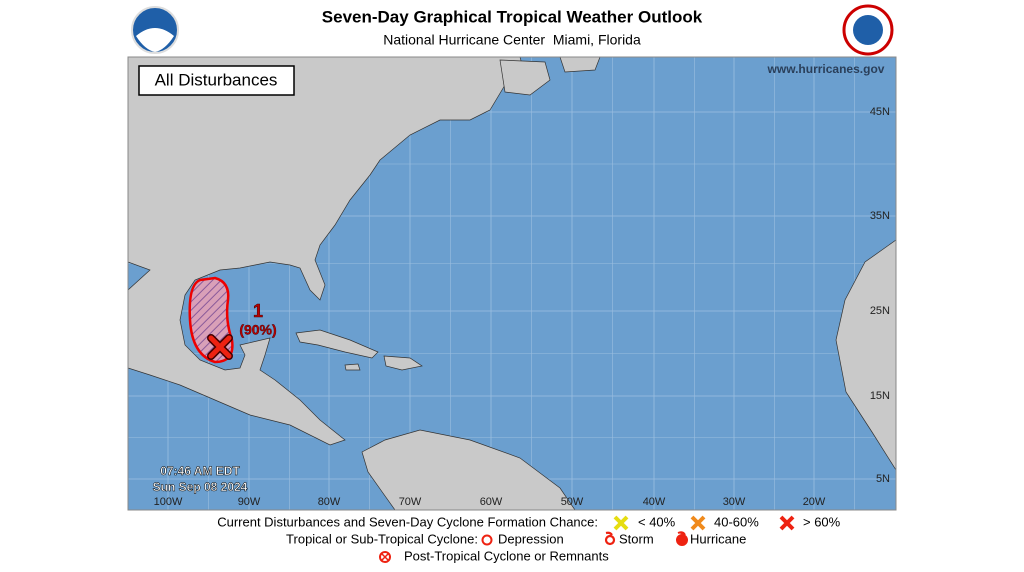  I want to click on panel-label-box, so click(216, 80).